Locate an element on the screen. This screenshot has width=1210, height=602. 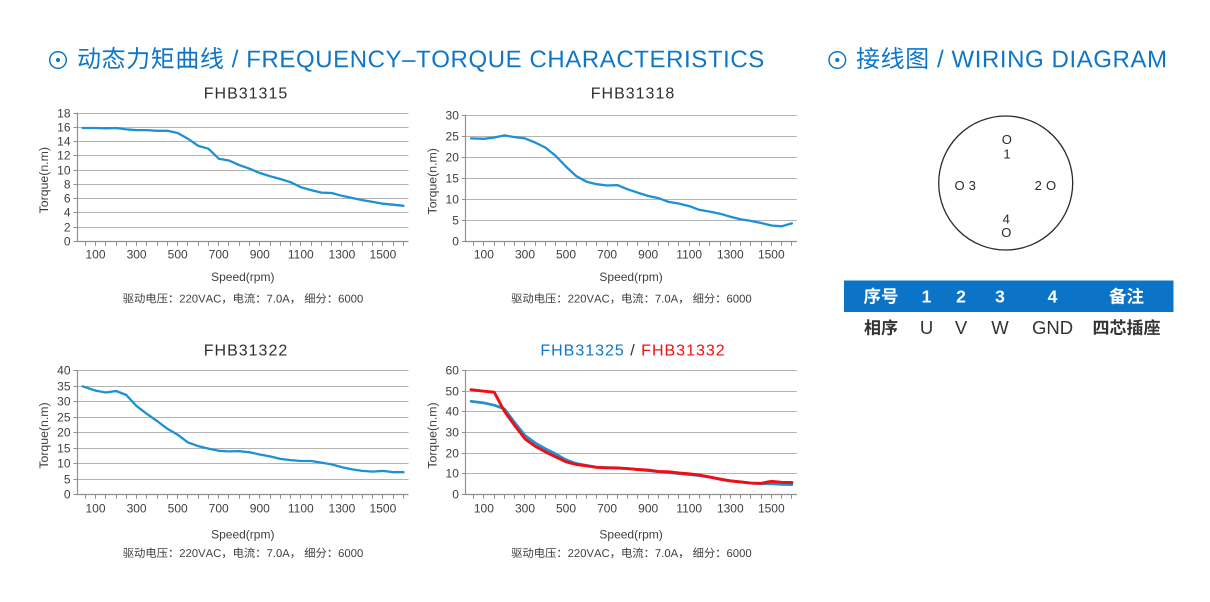
svg-text: 50 is located at coordinates (453, 392).